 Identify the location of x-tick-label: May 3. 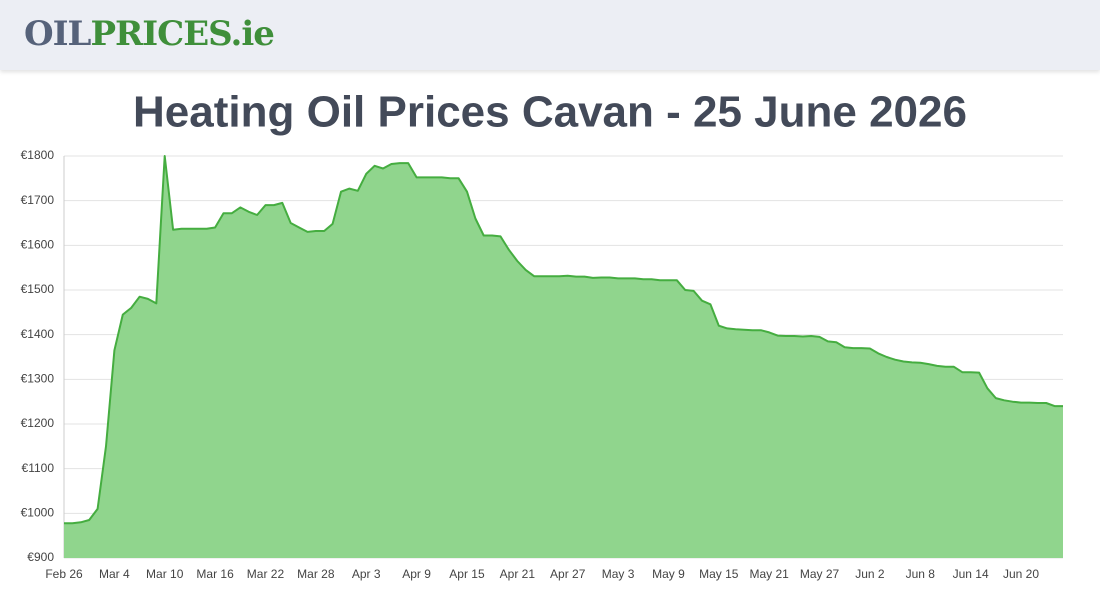
(618, 574).